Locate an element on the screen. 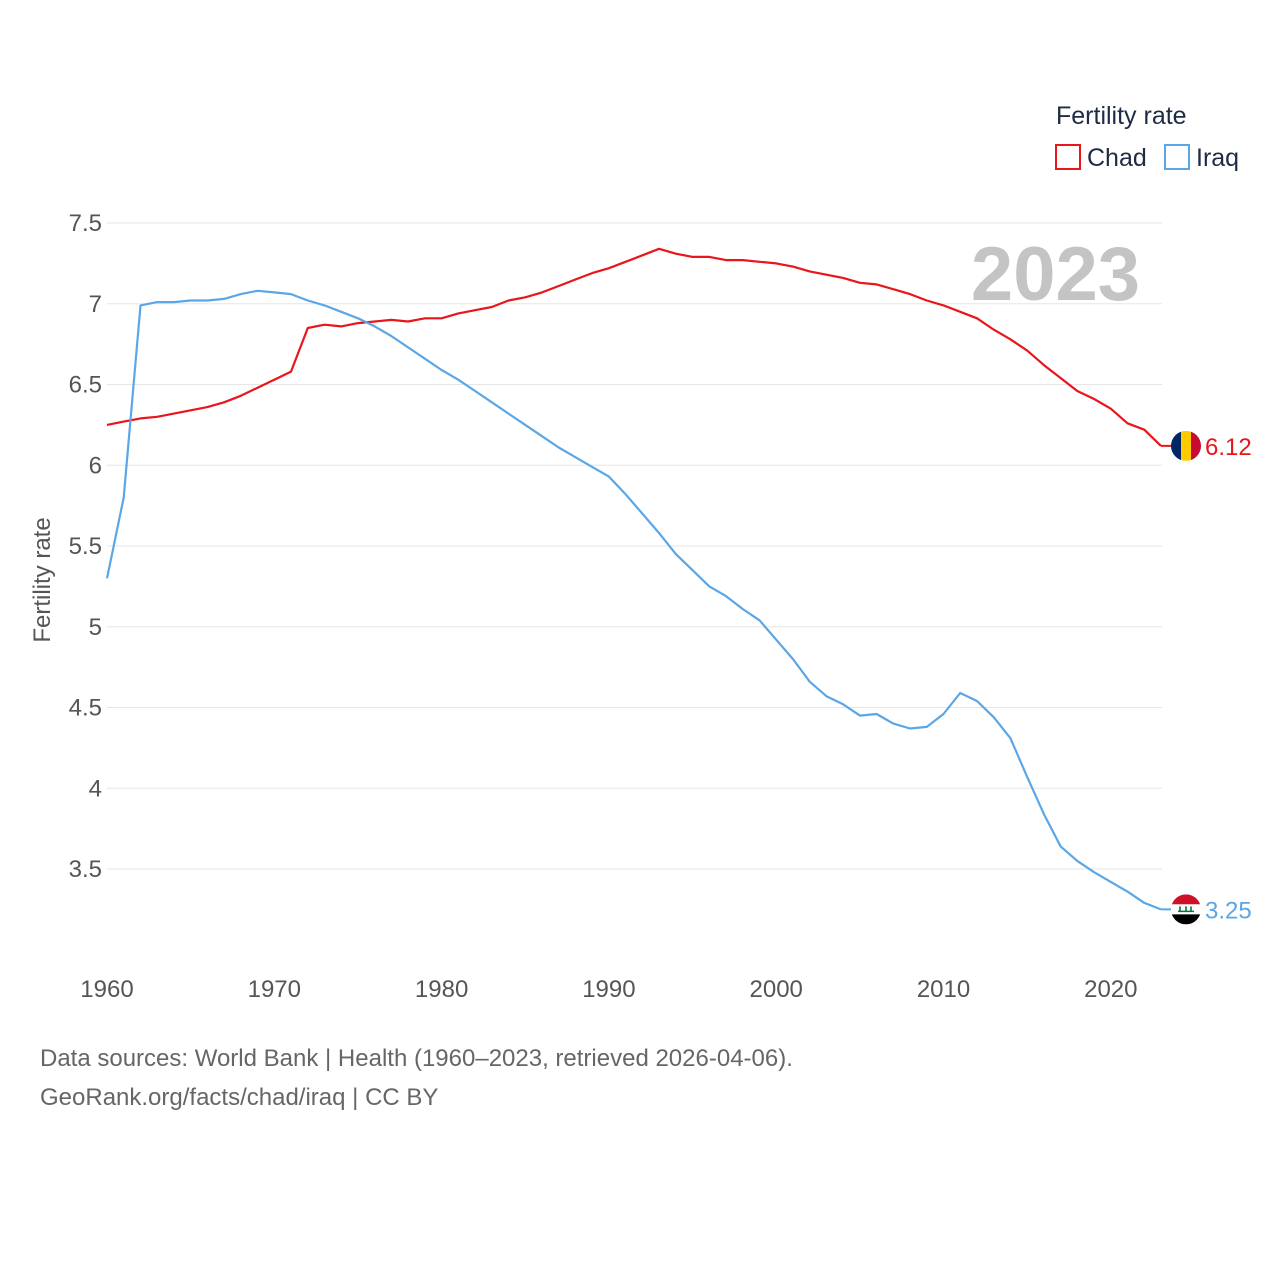 This screenshot has height=1280, width=1280. y-tick-label: 4 is located at coordinates (95, 788).